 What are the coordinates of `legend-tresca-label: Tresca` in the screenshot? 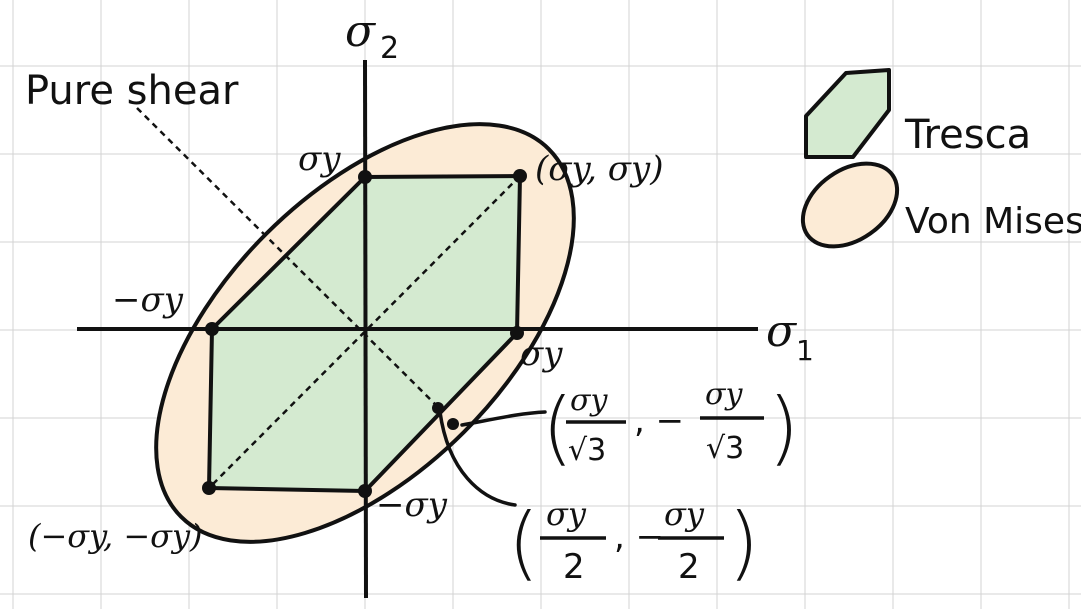 It's located at (967, 135).